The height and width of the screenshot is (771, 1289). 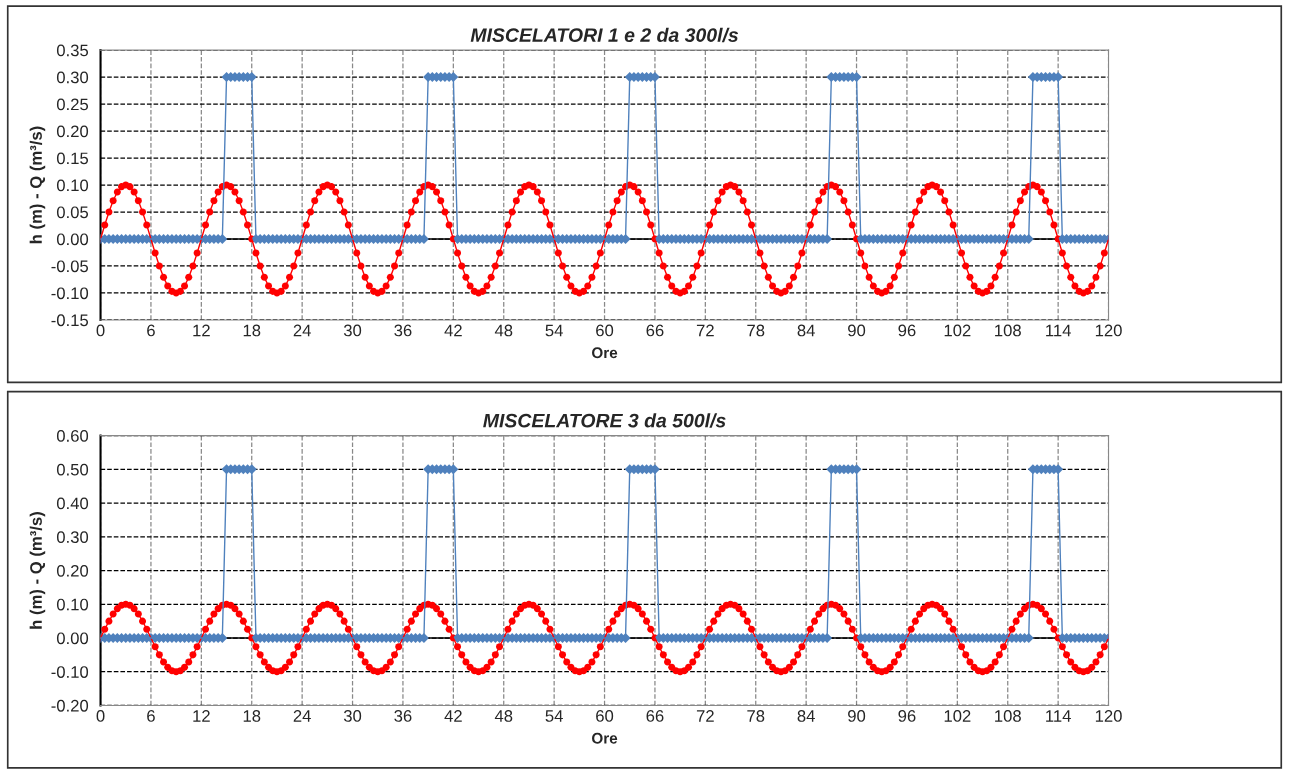 What do you see at coordinates (72, 503) in the screenshot?
I see `y-tick-label: 0.40` at bounding box center [72, 503].